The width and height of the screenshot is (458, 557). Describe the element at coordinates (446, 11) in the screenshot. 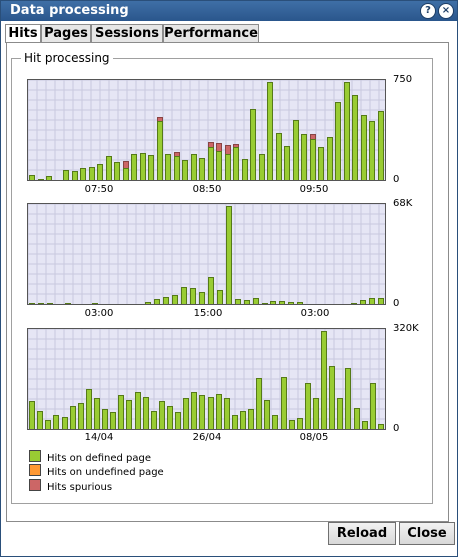

I see `close-icon: ×` at that location.